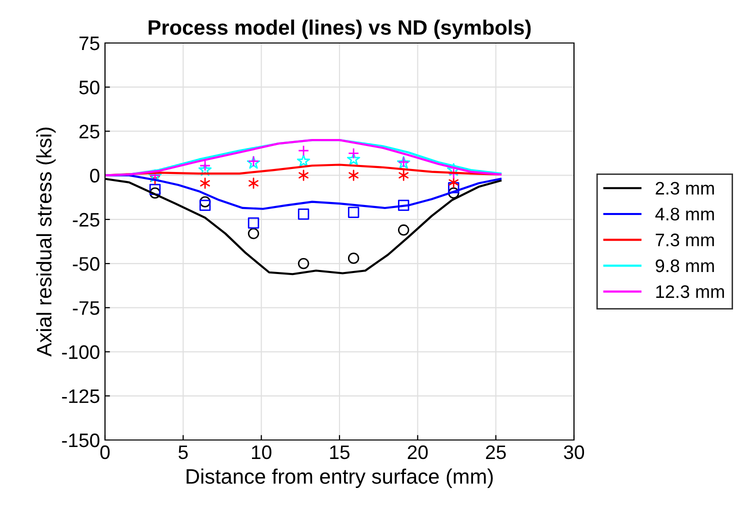 This screenshot has height=511, width=735. I want to click on y-tick-label: -25, so click(86, 219).